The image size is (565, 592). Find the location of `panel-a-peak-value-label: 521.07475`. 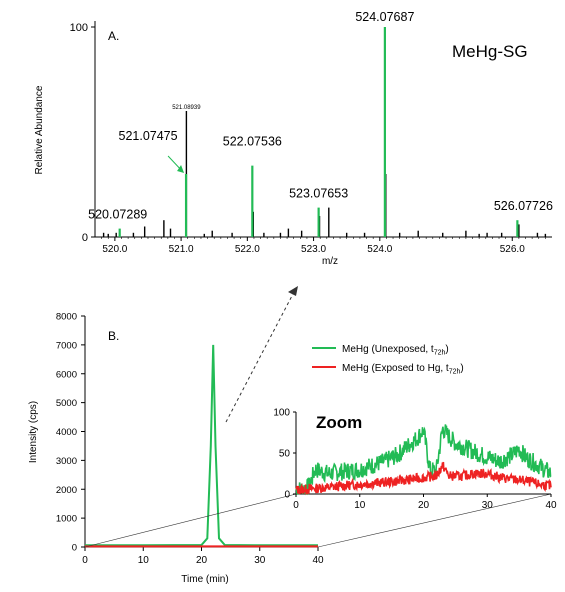

panel-a-peak-value-label: 521.07475 is located at coordinates (148, 136).